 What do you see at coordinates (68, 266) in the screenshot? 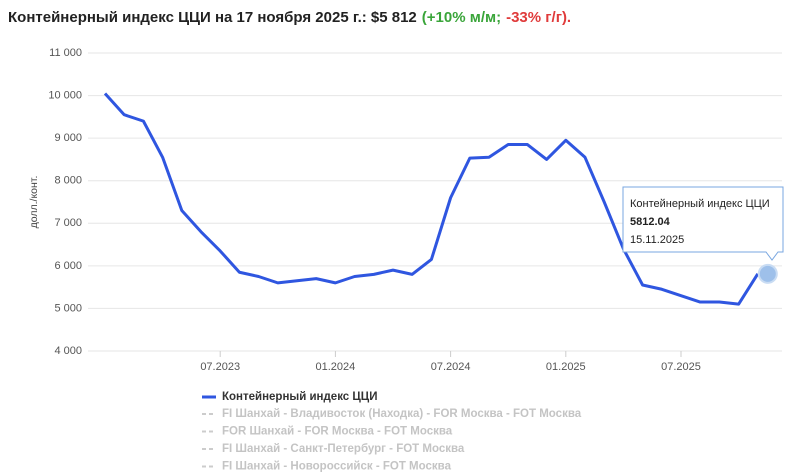
I see `y-tick-label: 6 000` at bounding box center [68, 266].